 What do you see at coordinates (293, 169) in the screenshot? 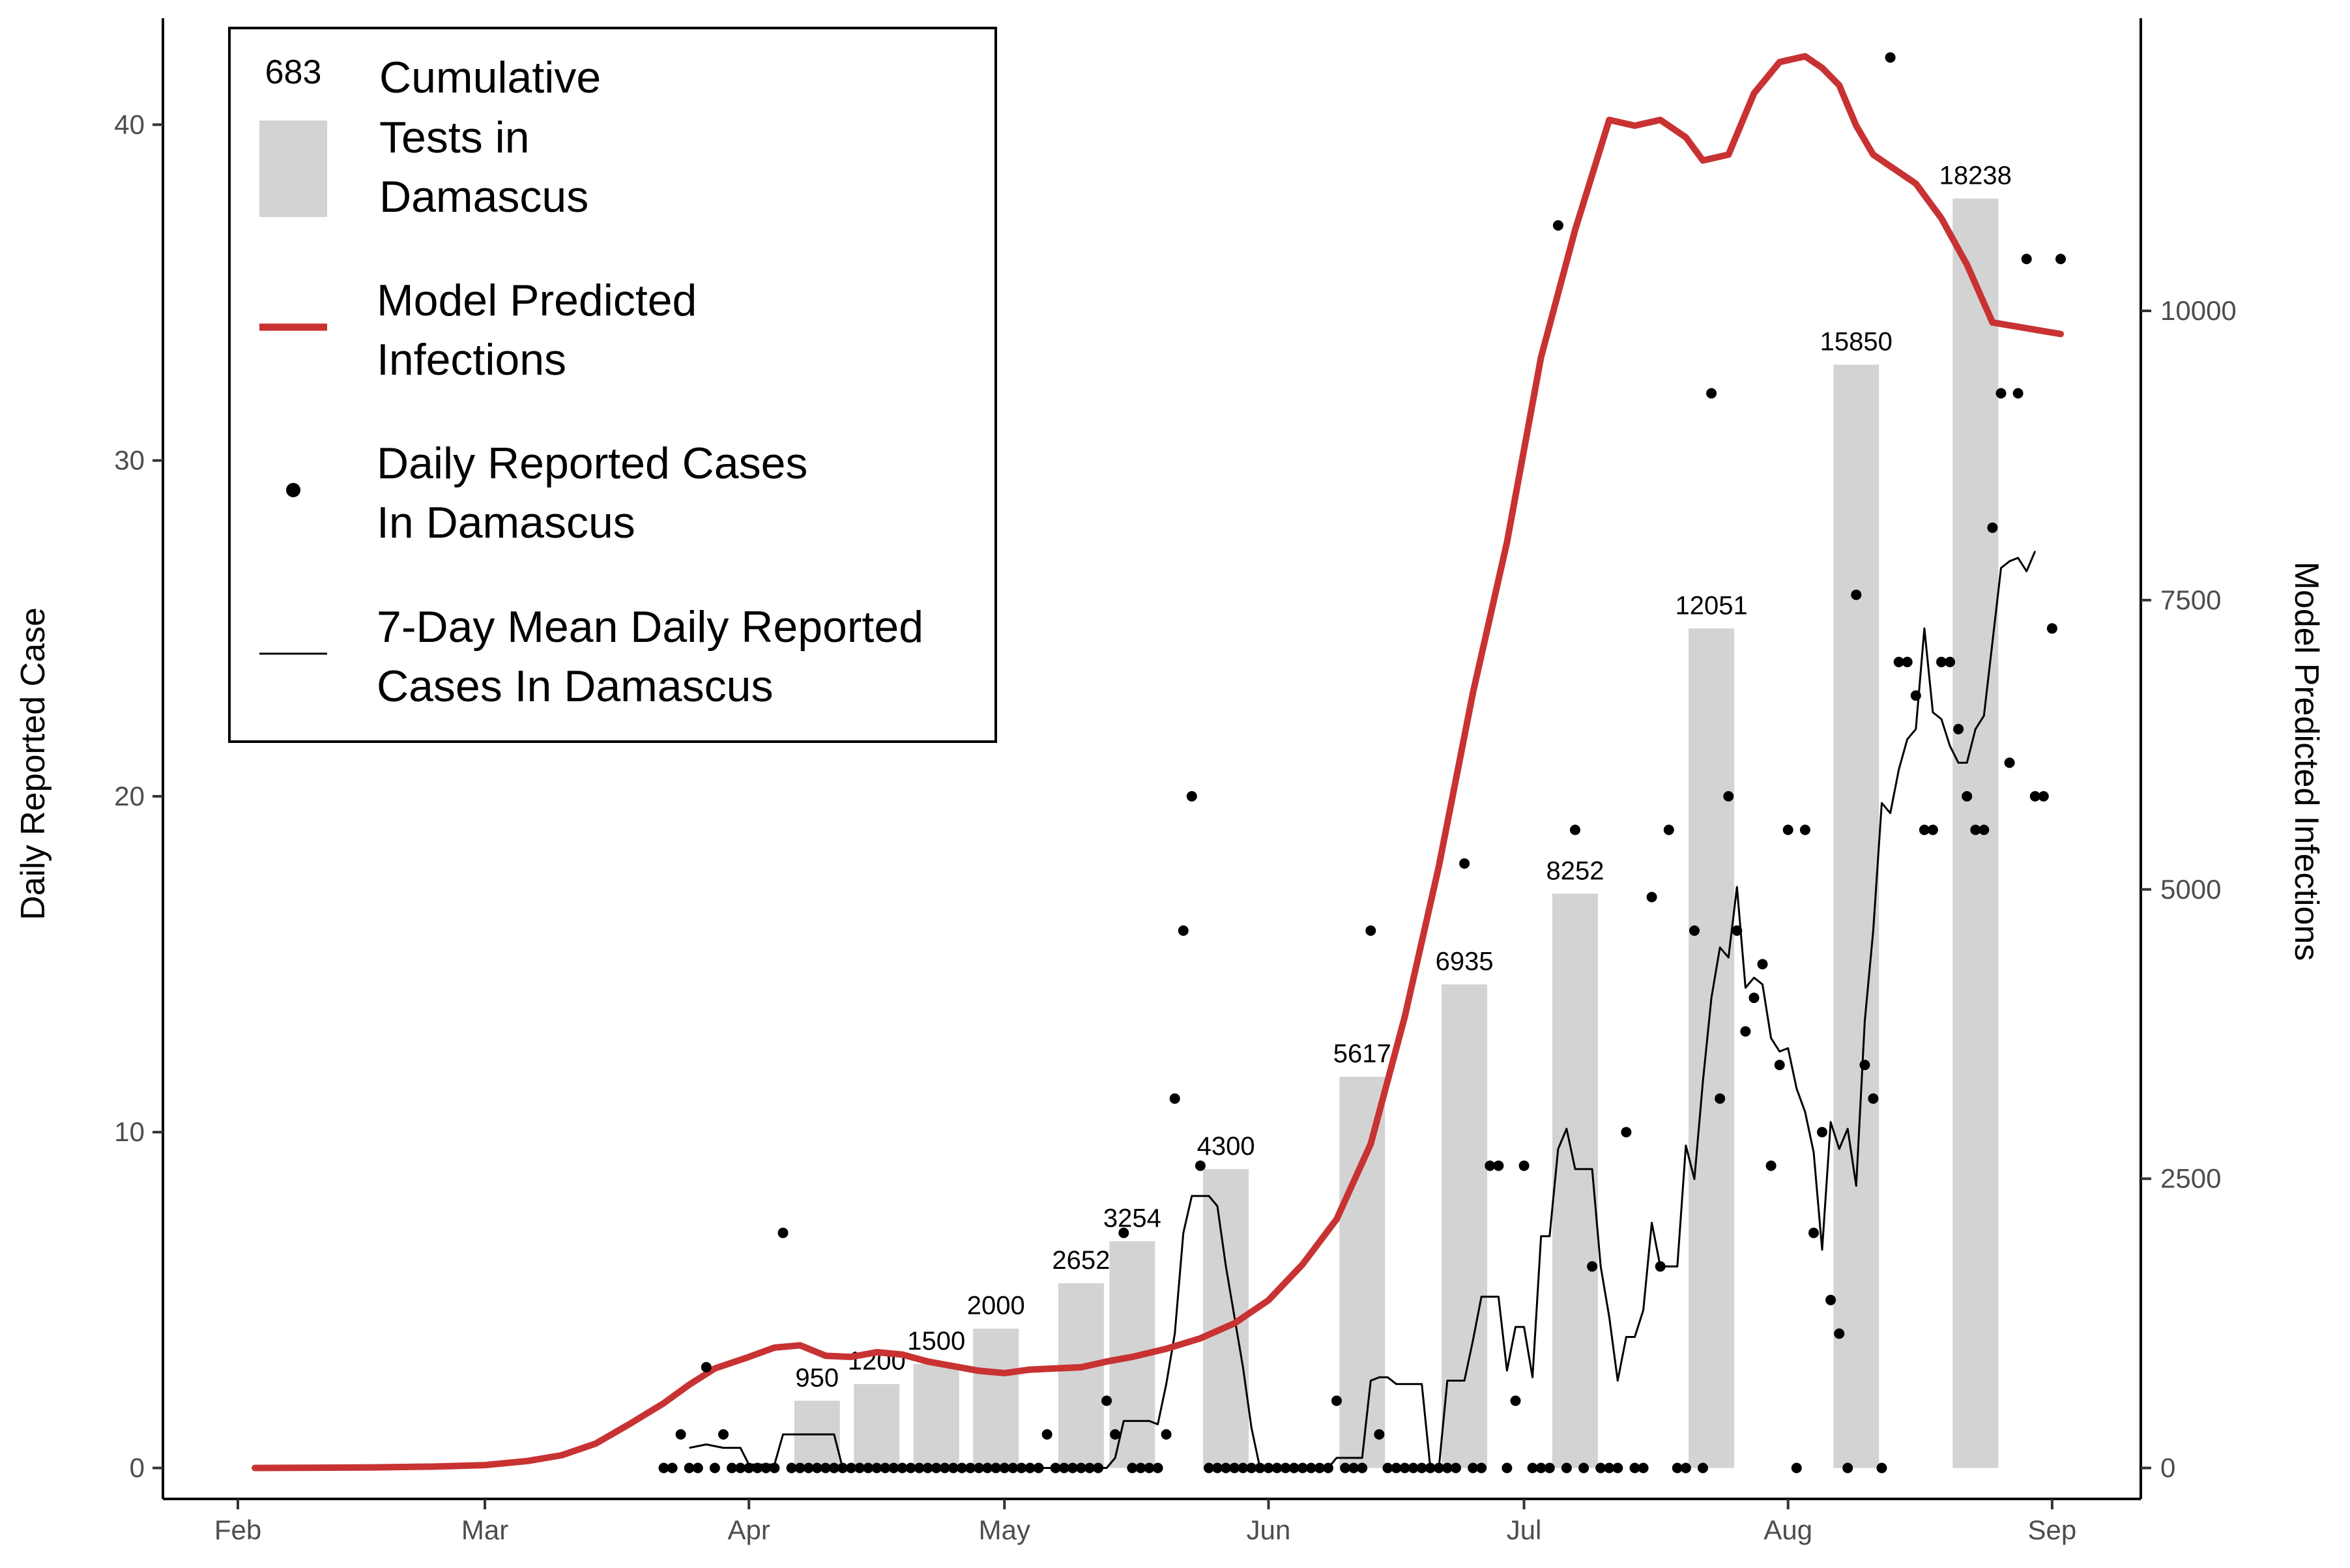
I see `legend-bar-swatch` at bounding box center [293, 169].